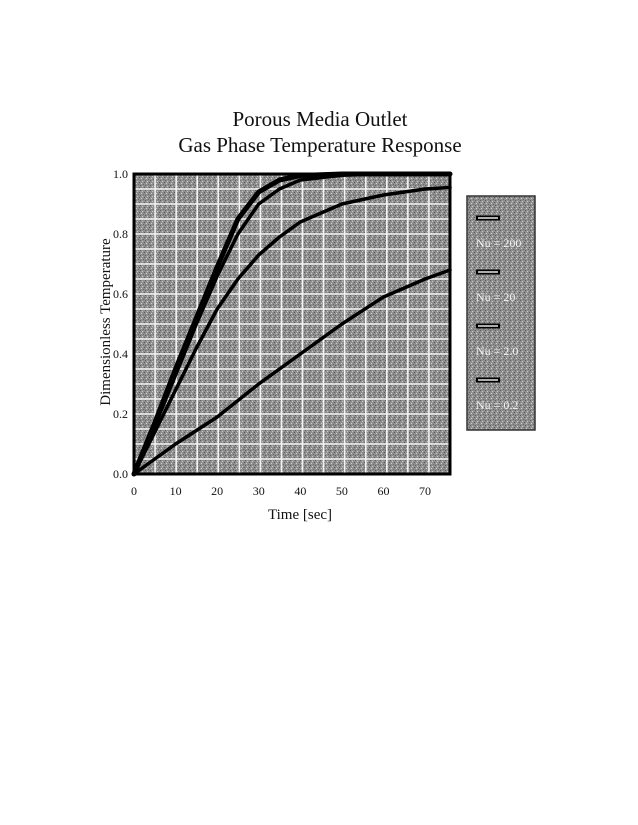 The width and height of the screenshot is (638, 825). Describe the element at coordinates (176, 491) in the screenshot. I see `x-tick-label: 10` at that location.